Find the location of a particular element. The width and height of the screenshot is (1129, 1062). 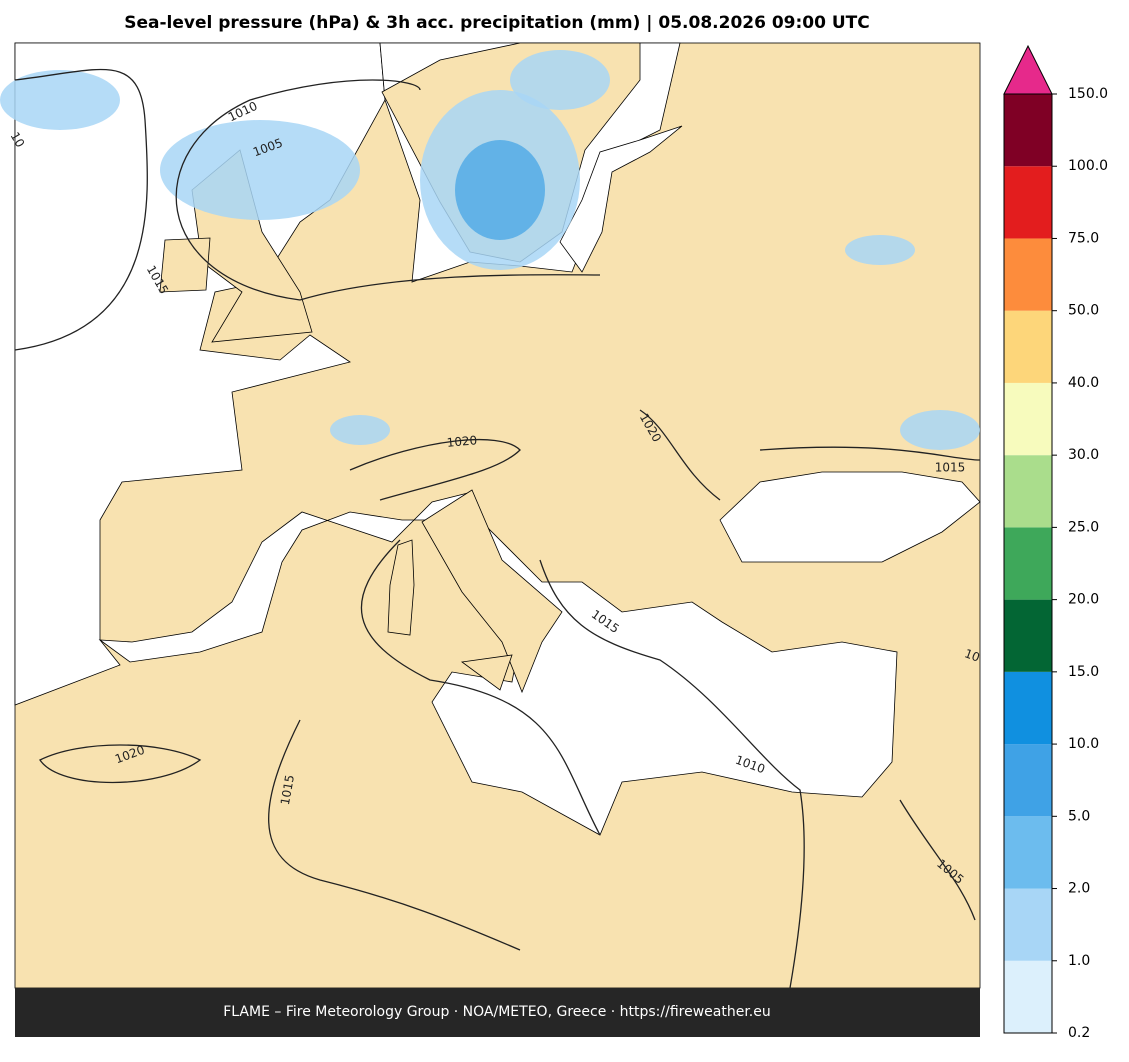

colorbar-tick-label: 2.0 is located at coordinates (1079, 889).